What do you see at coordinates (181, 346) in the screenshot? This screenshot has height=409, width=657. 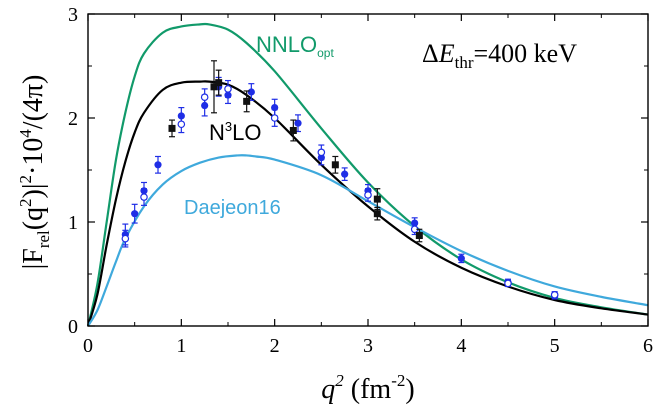 I see `x-tick-label: 1` at bounding box center [181, 346].